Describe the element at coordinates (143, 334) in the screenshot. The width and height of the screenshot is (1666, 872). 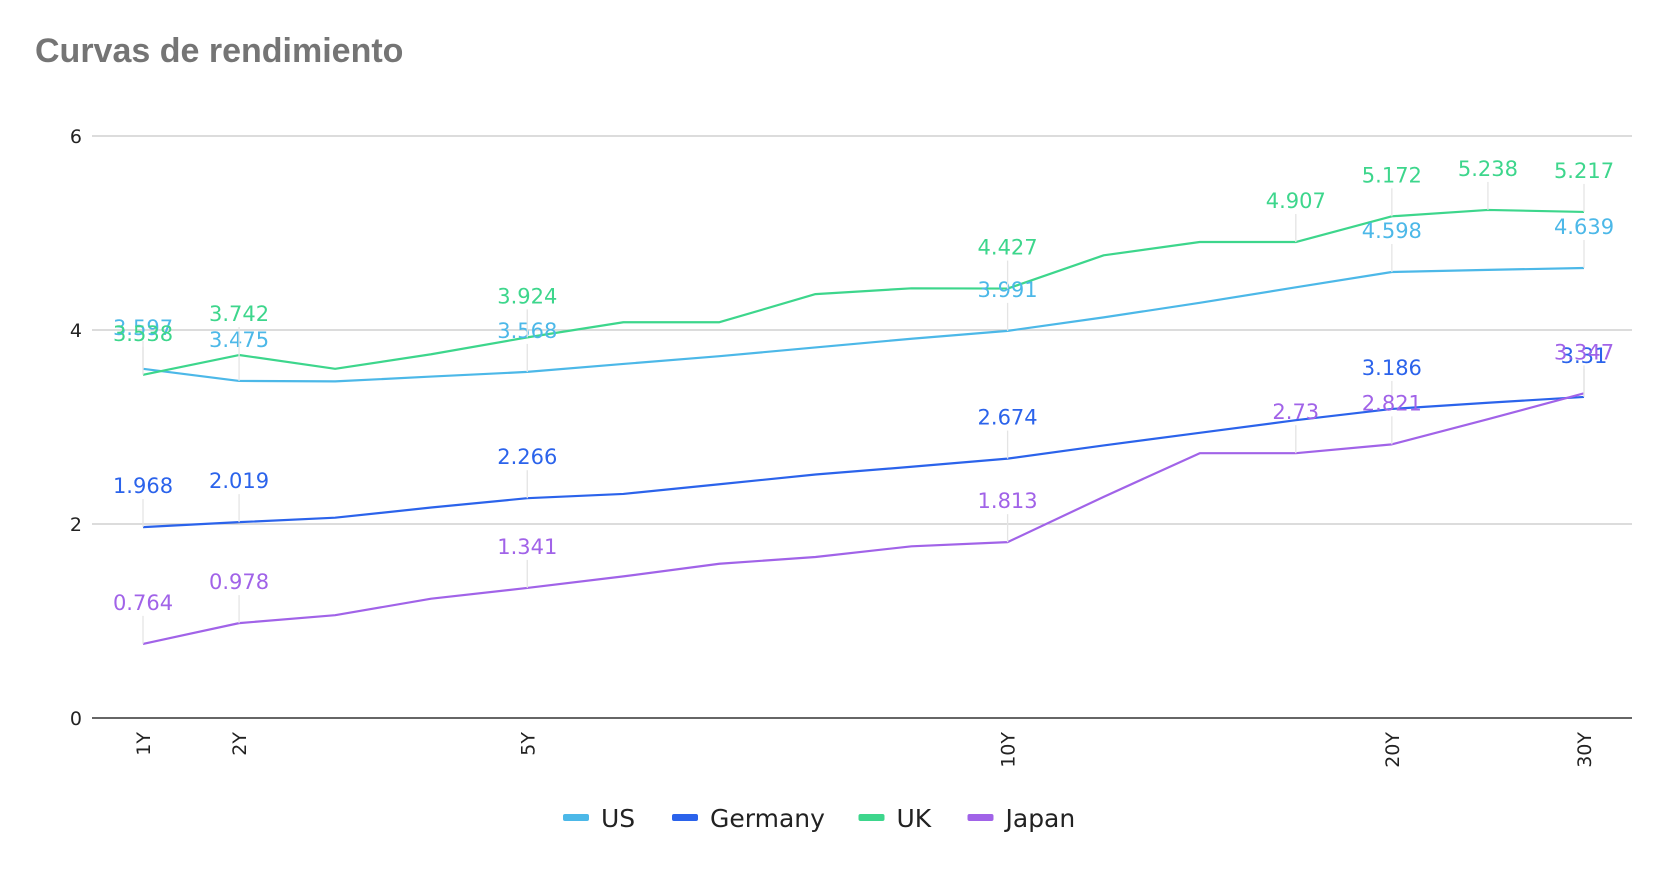
I see `data-label: 3.538` at that location.